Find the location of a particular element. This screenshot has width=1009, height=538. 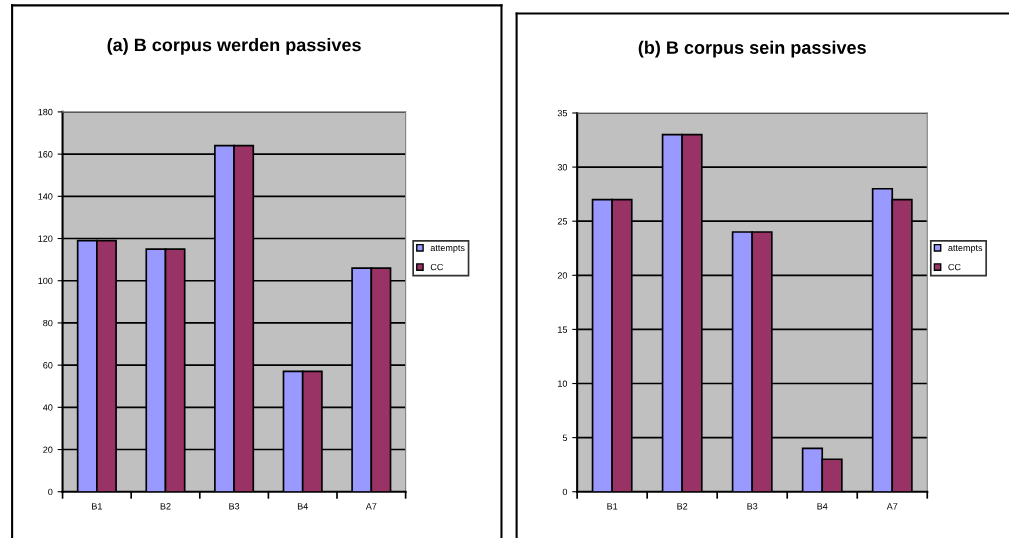

y-tick-label: 30 is located at coordinates (562, 167).